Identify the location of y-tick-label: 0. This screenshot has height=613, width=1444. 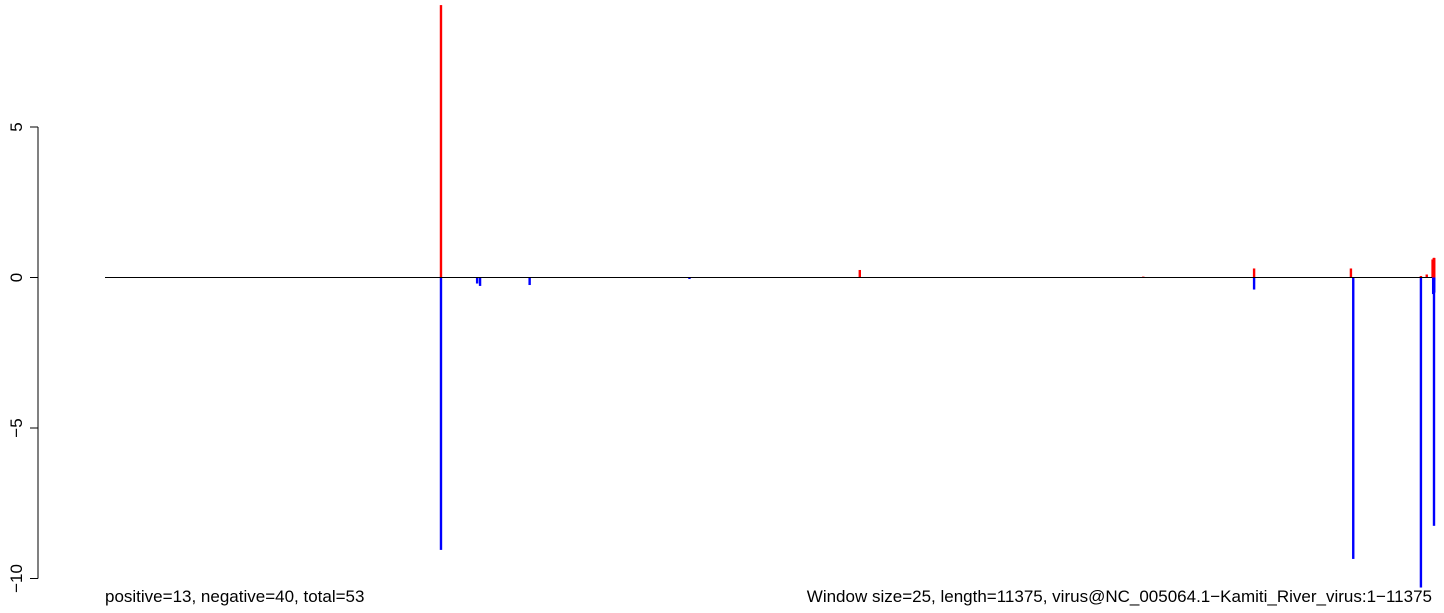
(16, 277).